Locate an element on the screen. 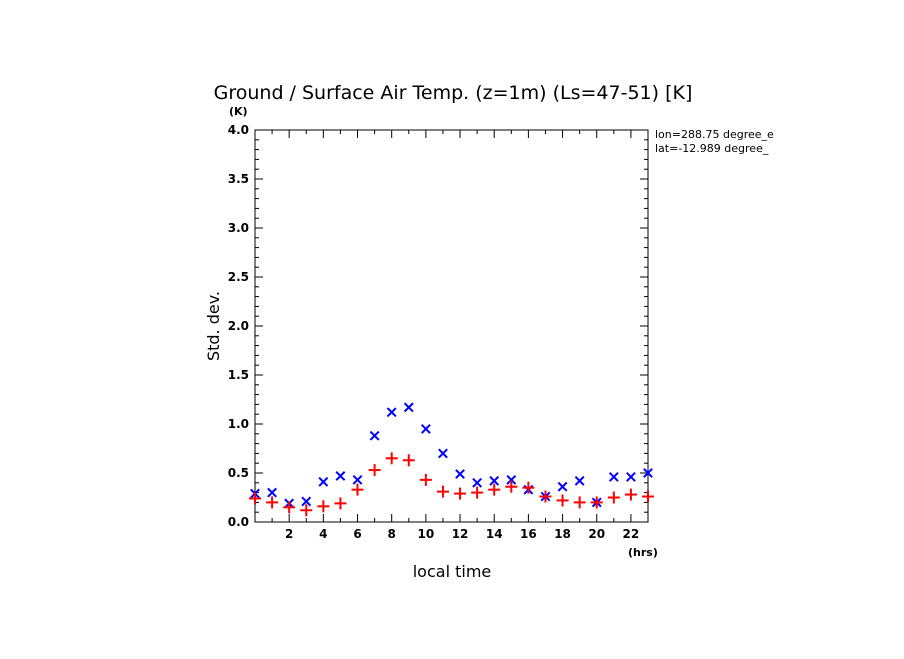 This screenshot has width=904, height=659. y-tick-label-0: 0.0 is located at coordinates (238, 522).